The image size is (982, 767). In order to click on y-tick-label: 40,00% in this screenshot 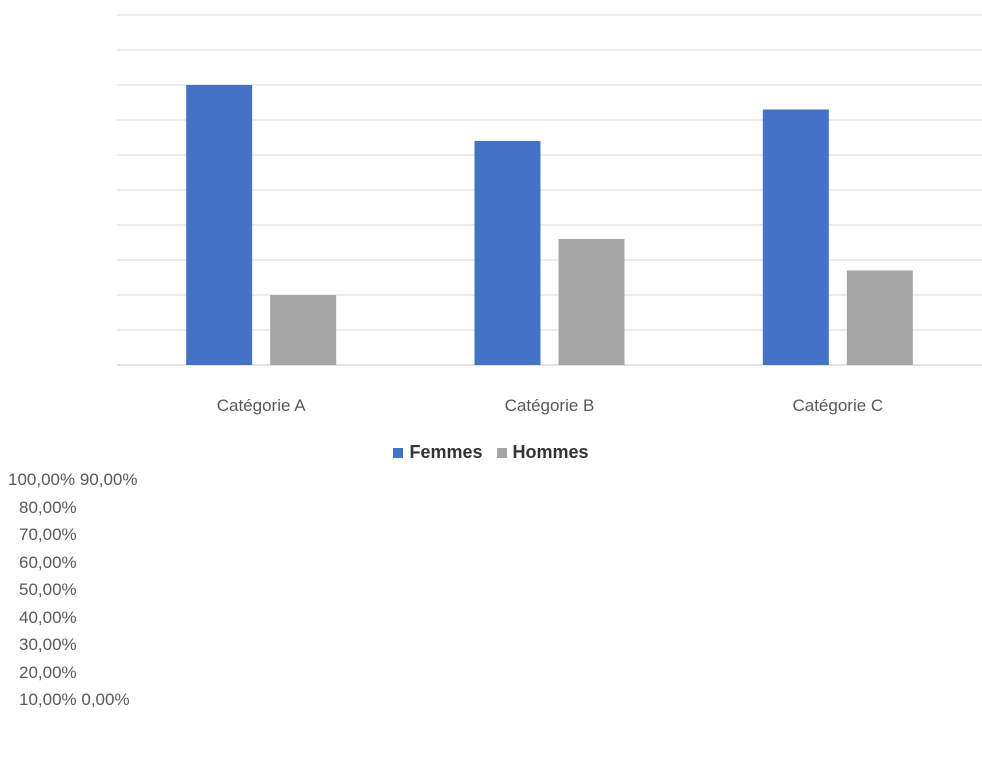, I will do `click(48, 617)`.